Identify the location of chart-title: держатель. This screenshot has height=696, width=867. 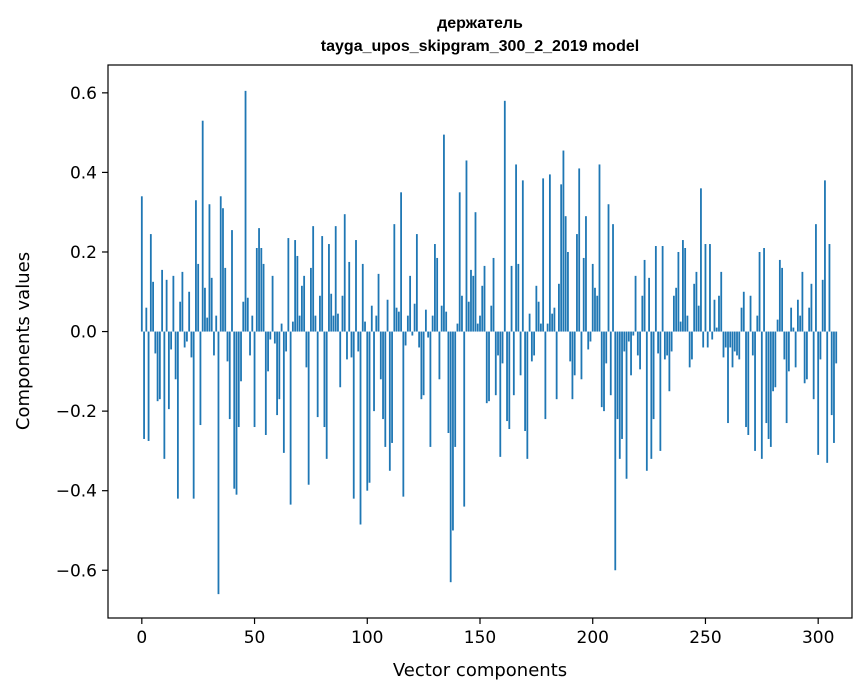
(480, 23).